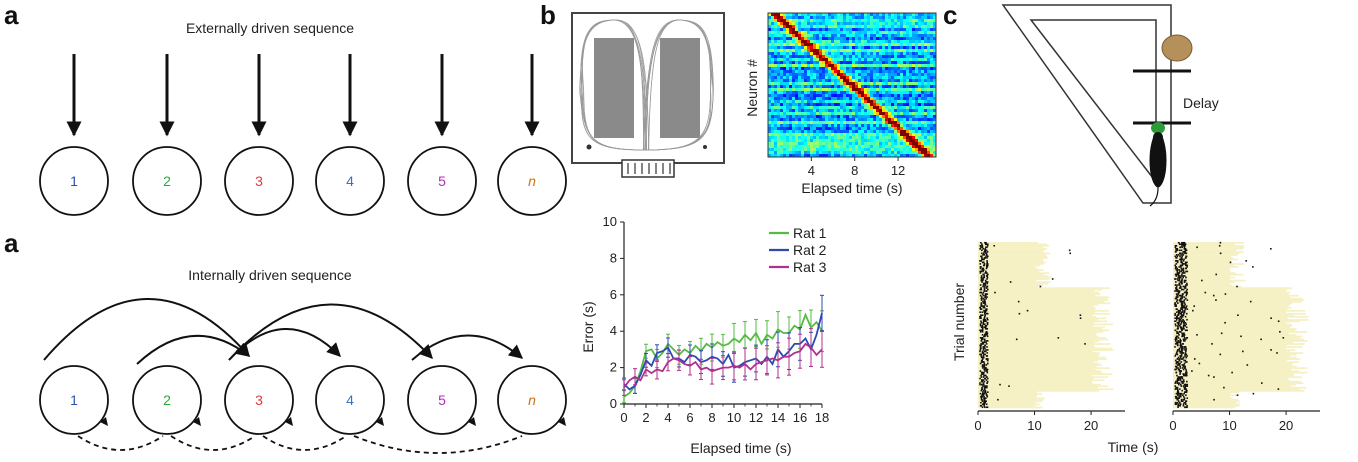  What do you see at coordinates (1091, 425) in the screenshot?
I see `raster-tick-label: 20` at bounding box center [1091, 425].